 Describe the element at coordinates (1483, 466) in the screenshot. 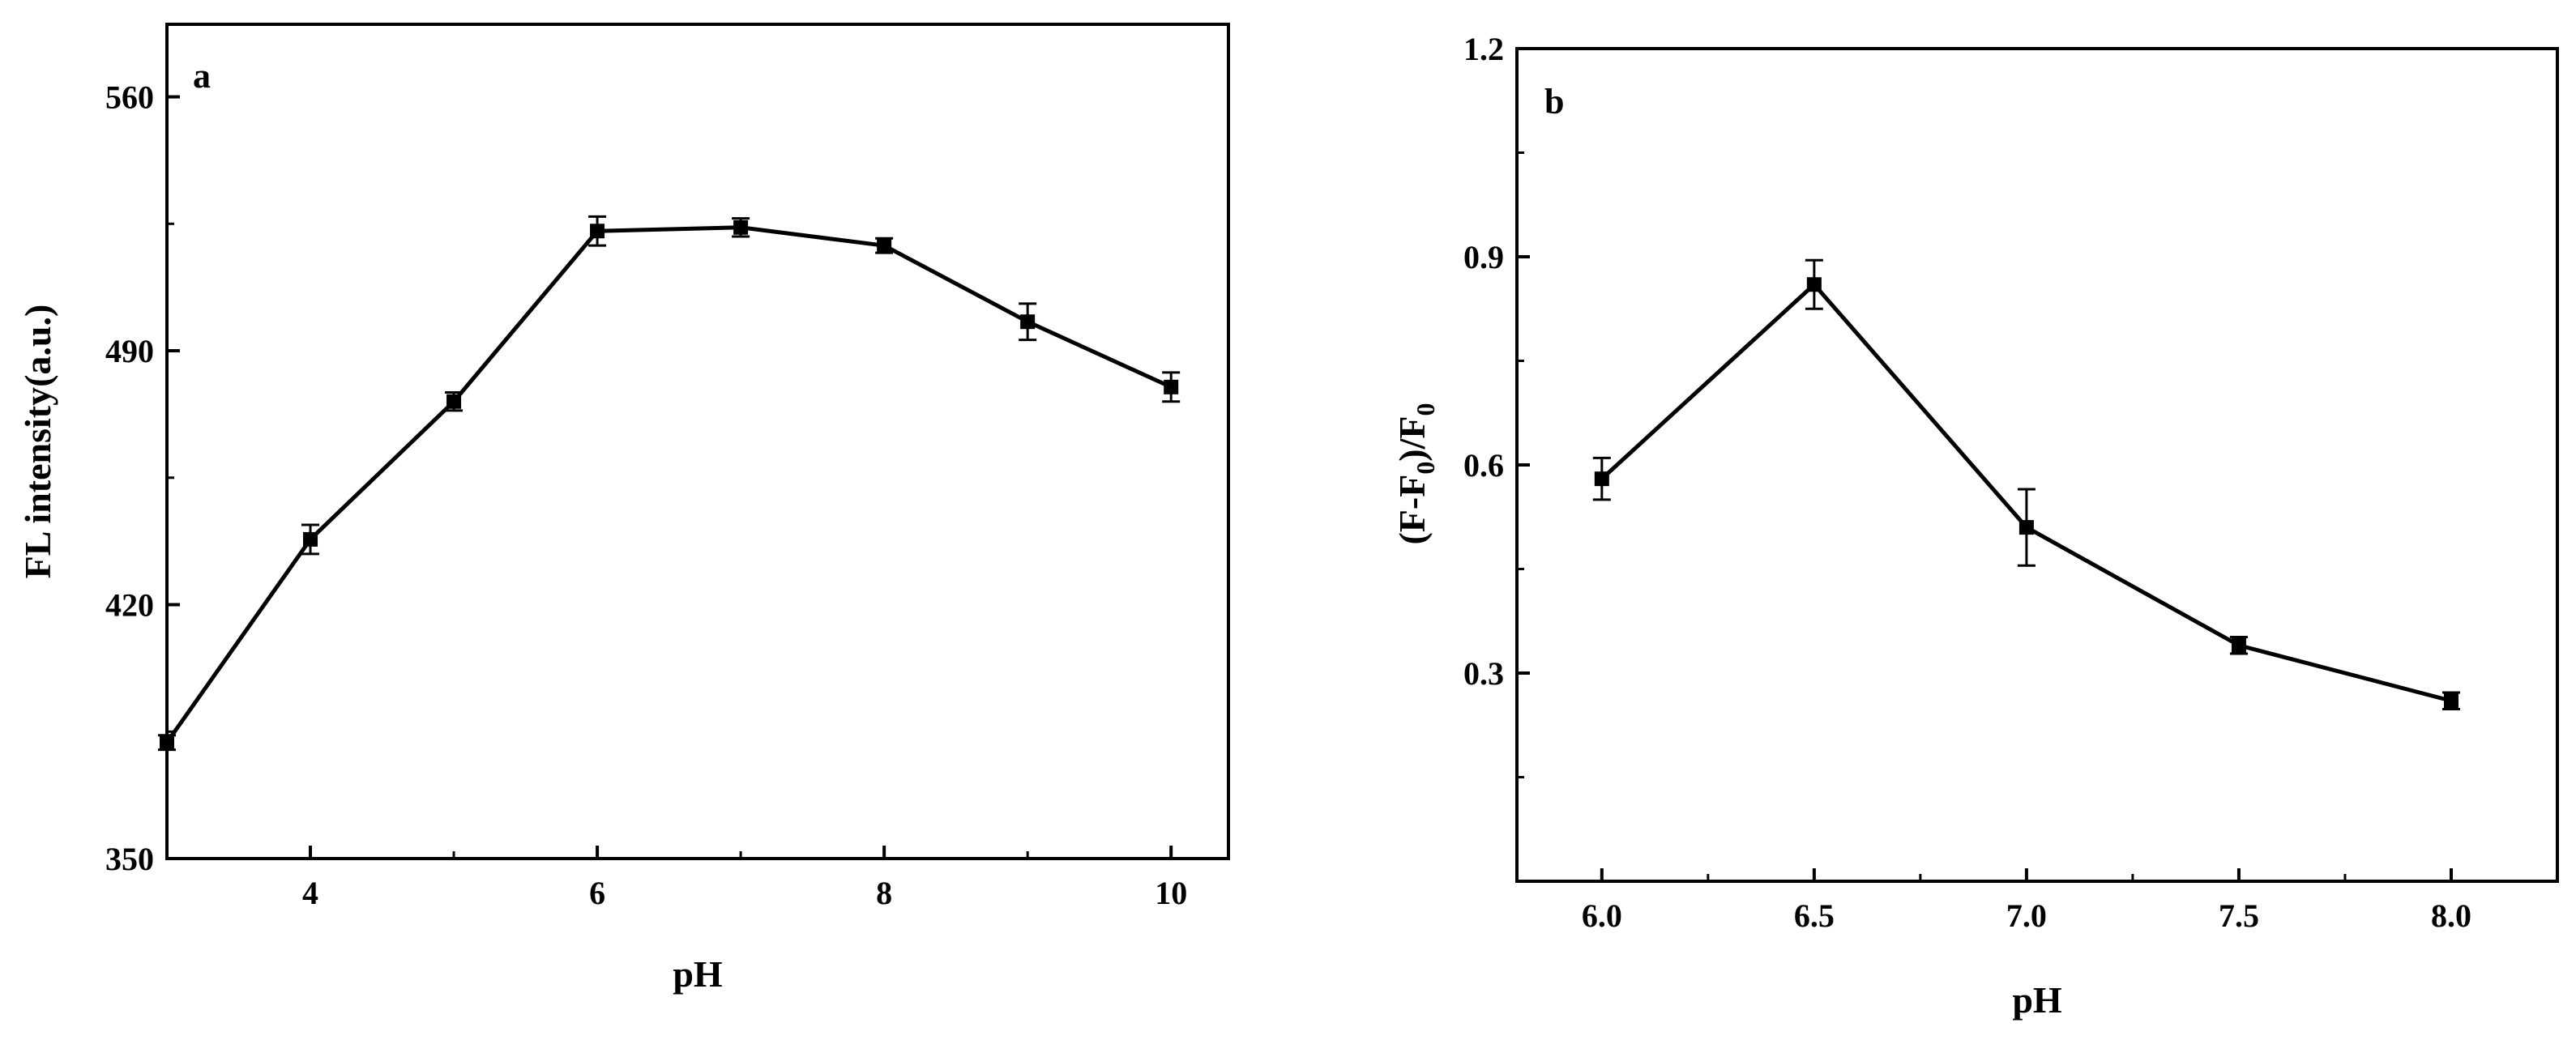

I see `y-tick-label-b: 0.6` at that location.